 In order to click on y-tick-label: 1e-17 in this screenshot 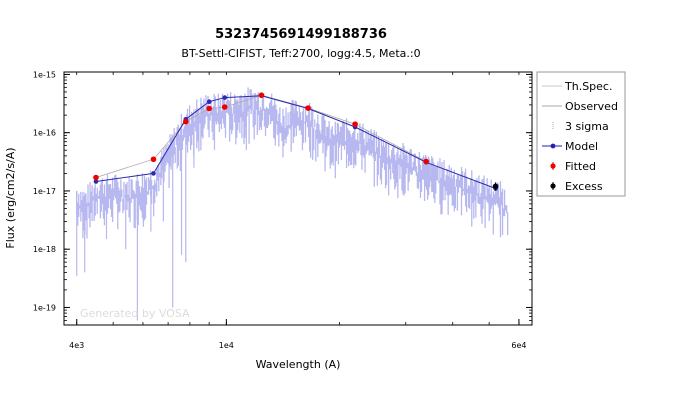, I will do `click(44, 191)`.